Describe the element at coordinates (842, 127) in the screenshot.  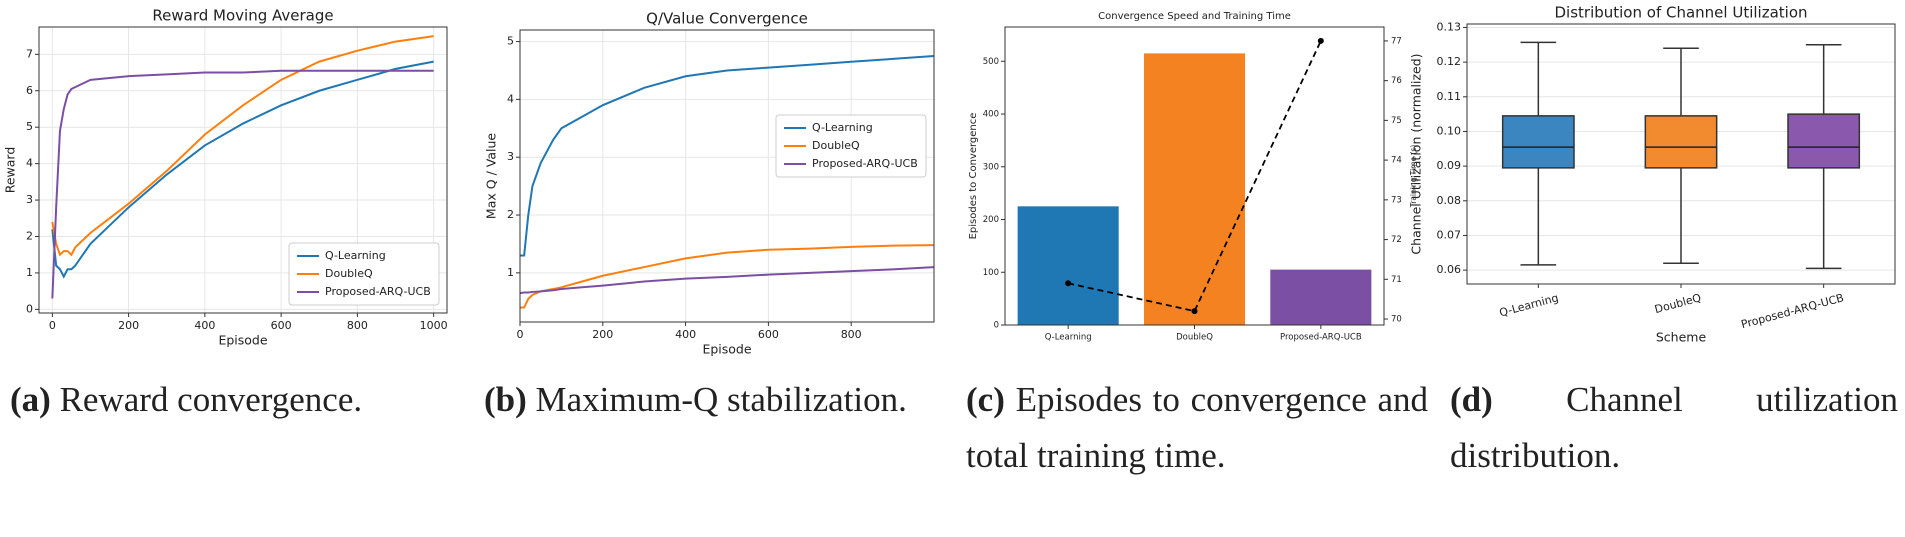
I see `legend-label: Q-Learning` at that location.